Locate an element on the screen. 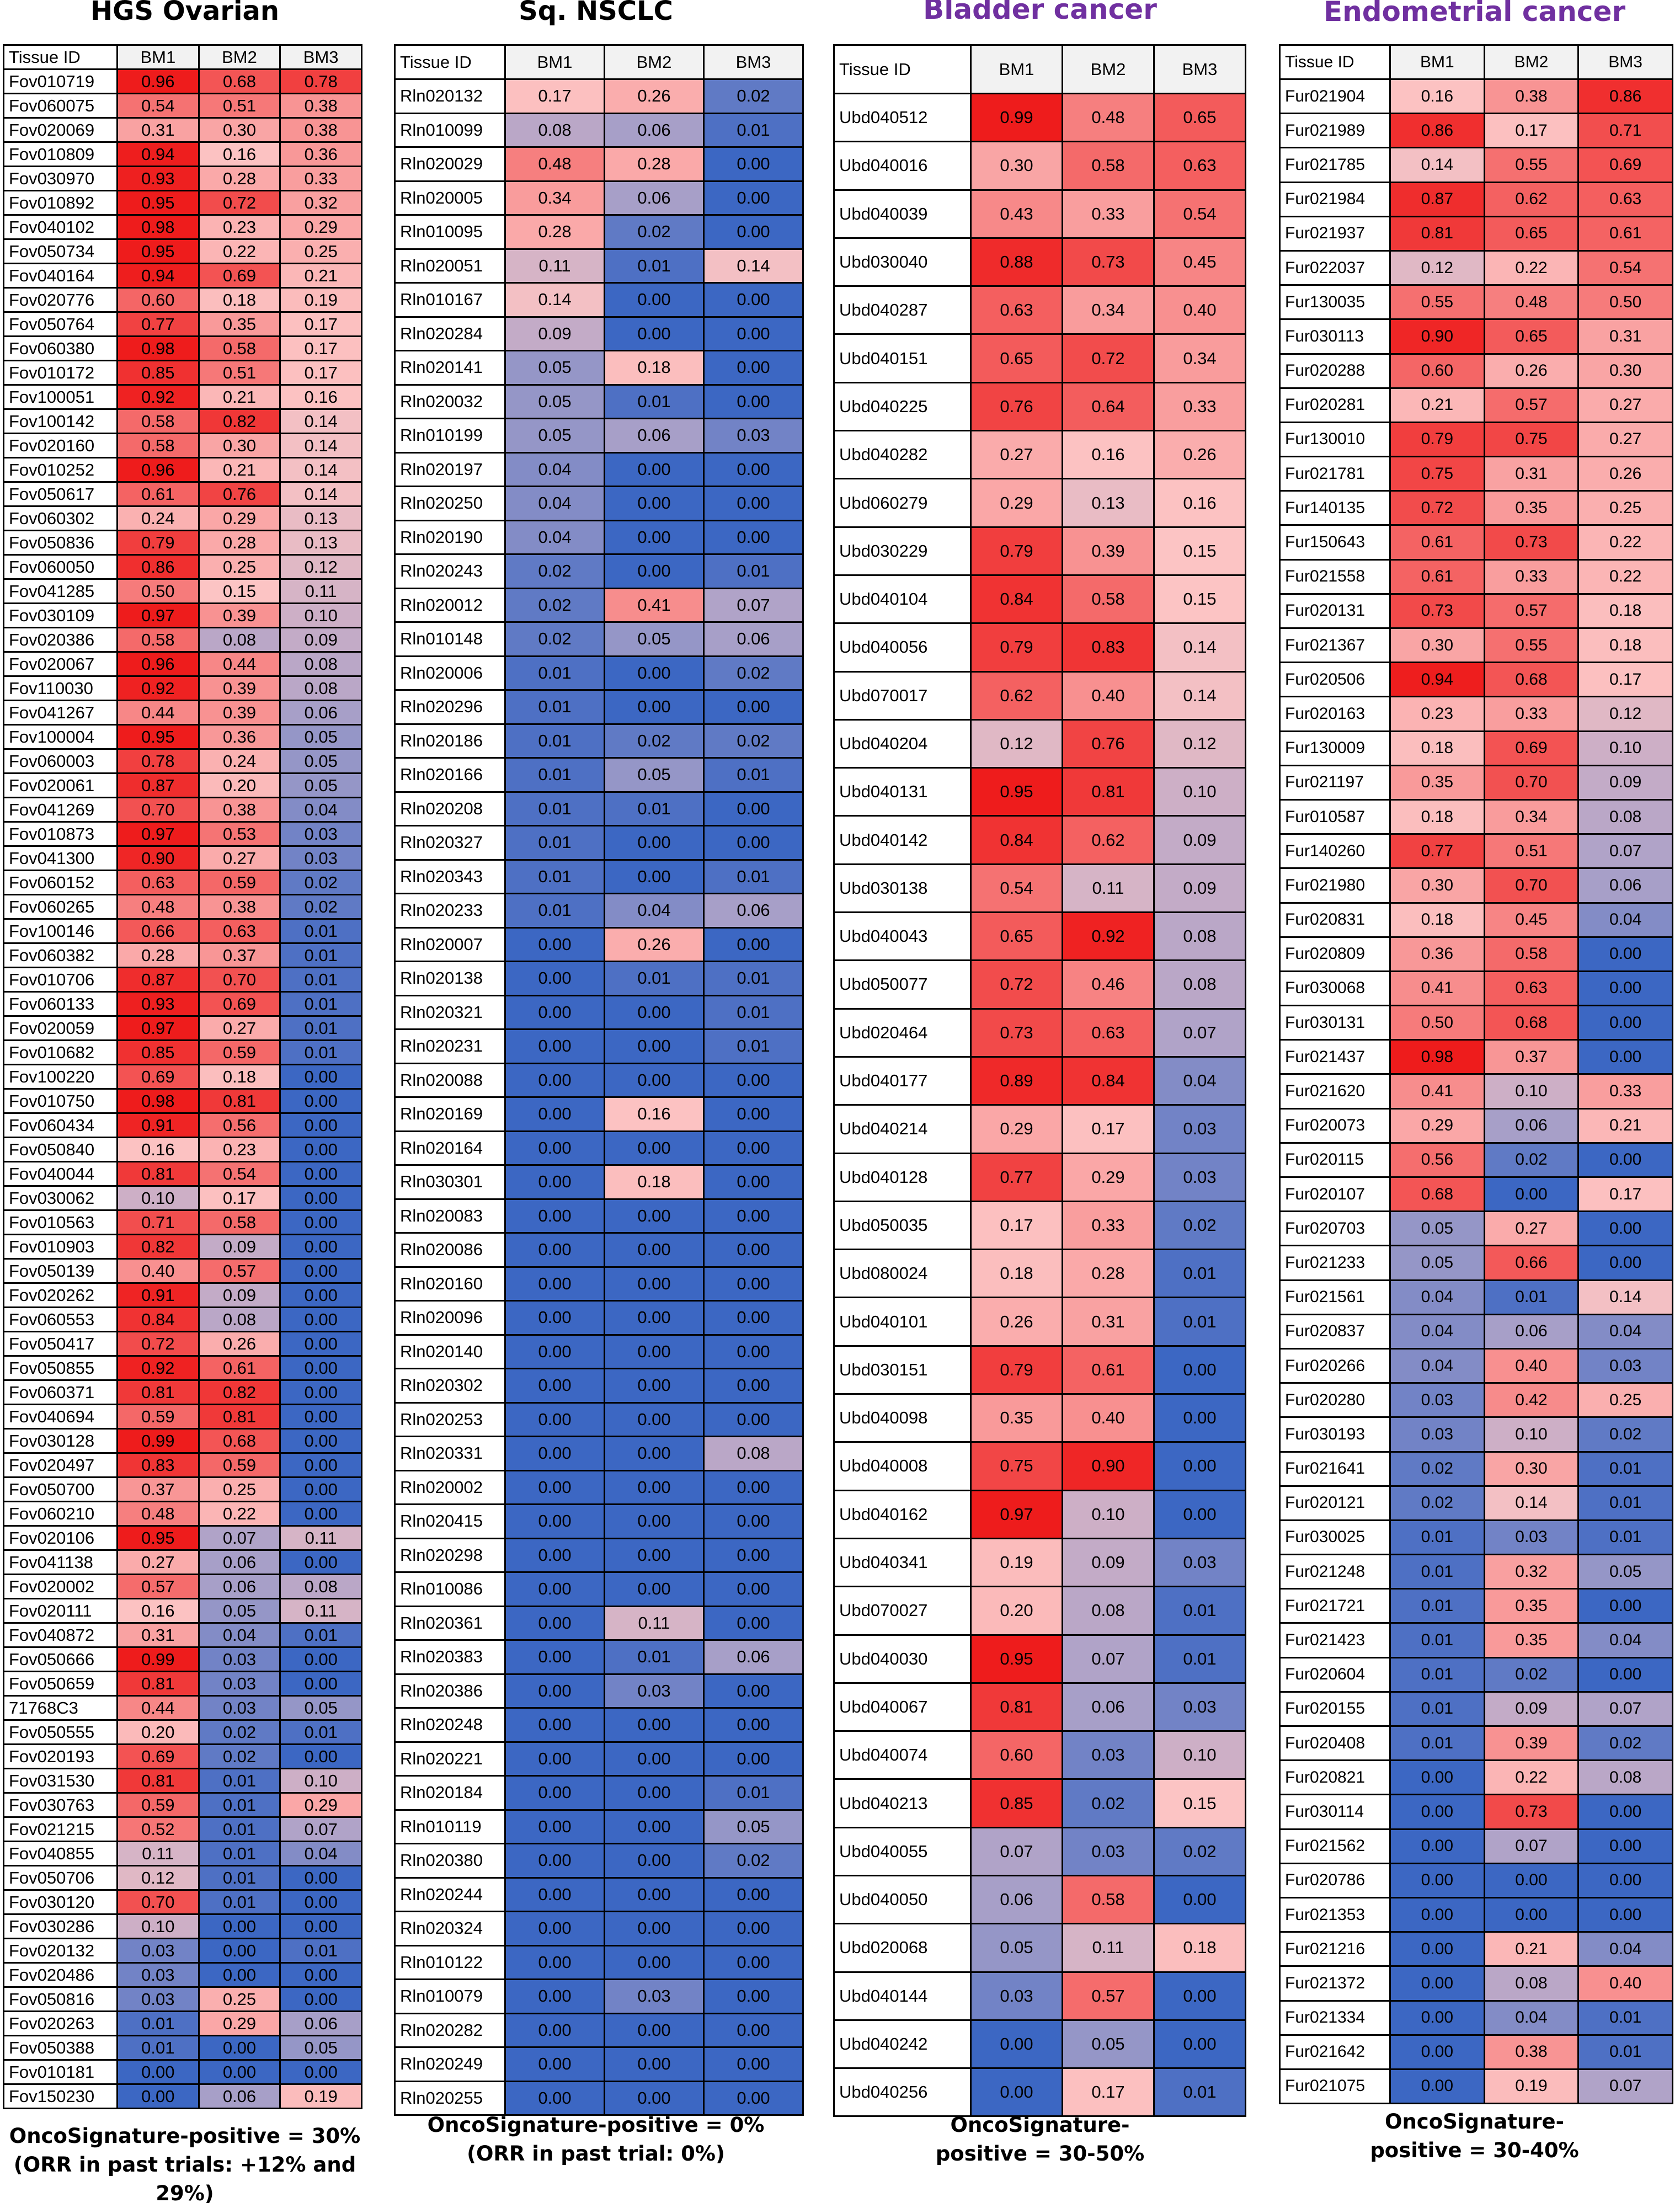 This screenshot has height=2208, width=1680. heatmap-cell-bm1: 0.30 is located at coordinates (1016, 166).